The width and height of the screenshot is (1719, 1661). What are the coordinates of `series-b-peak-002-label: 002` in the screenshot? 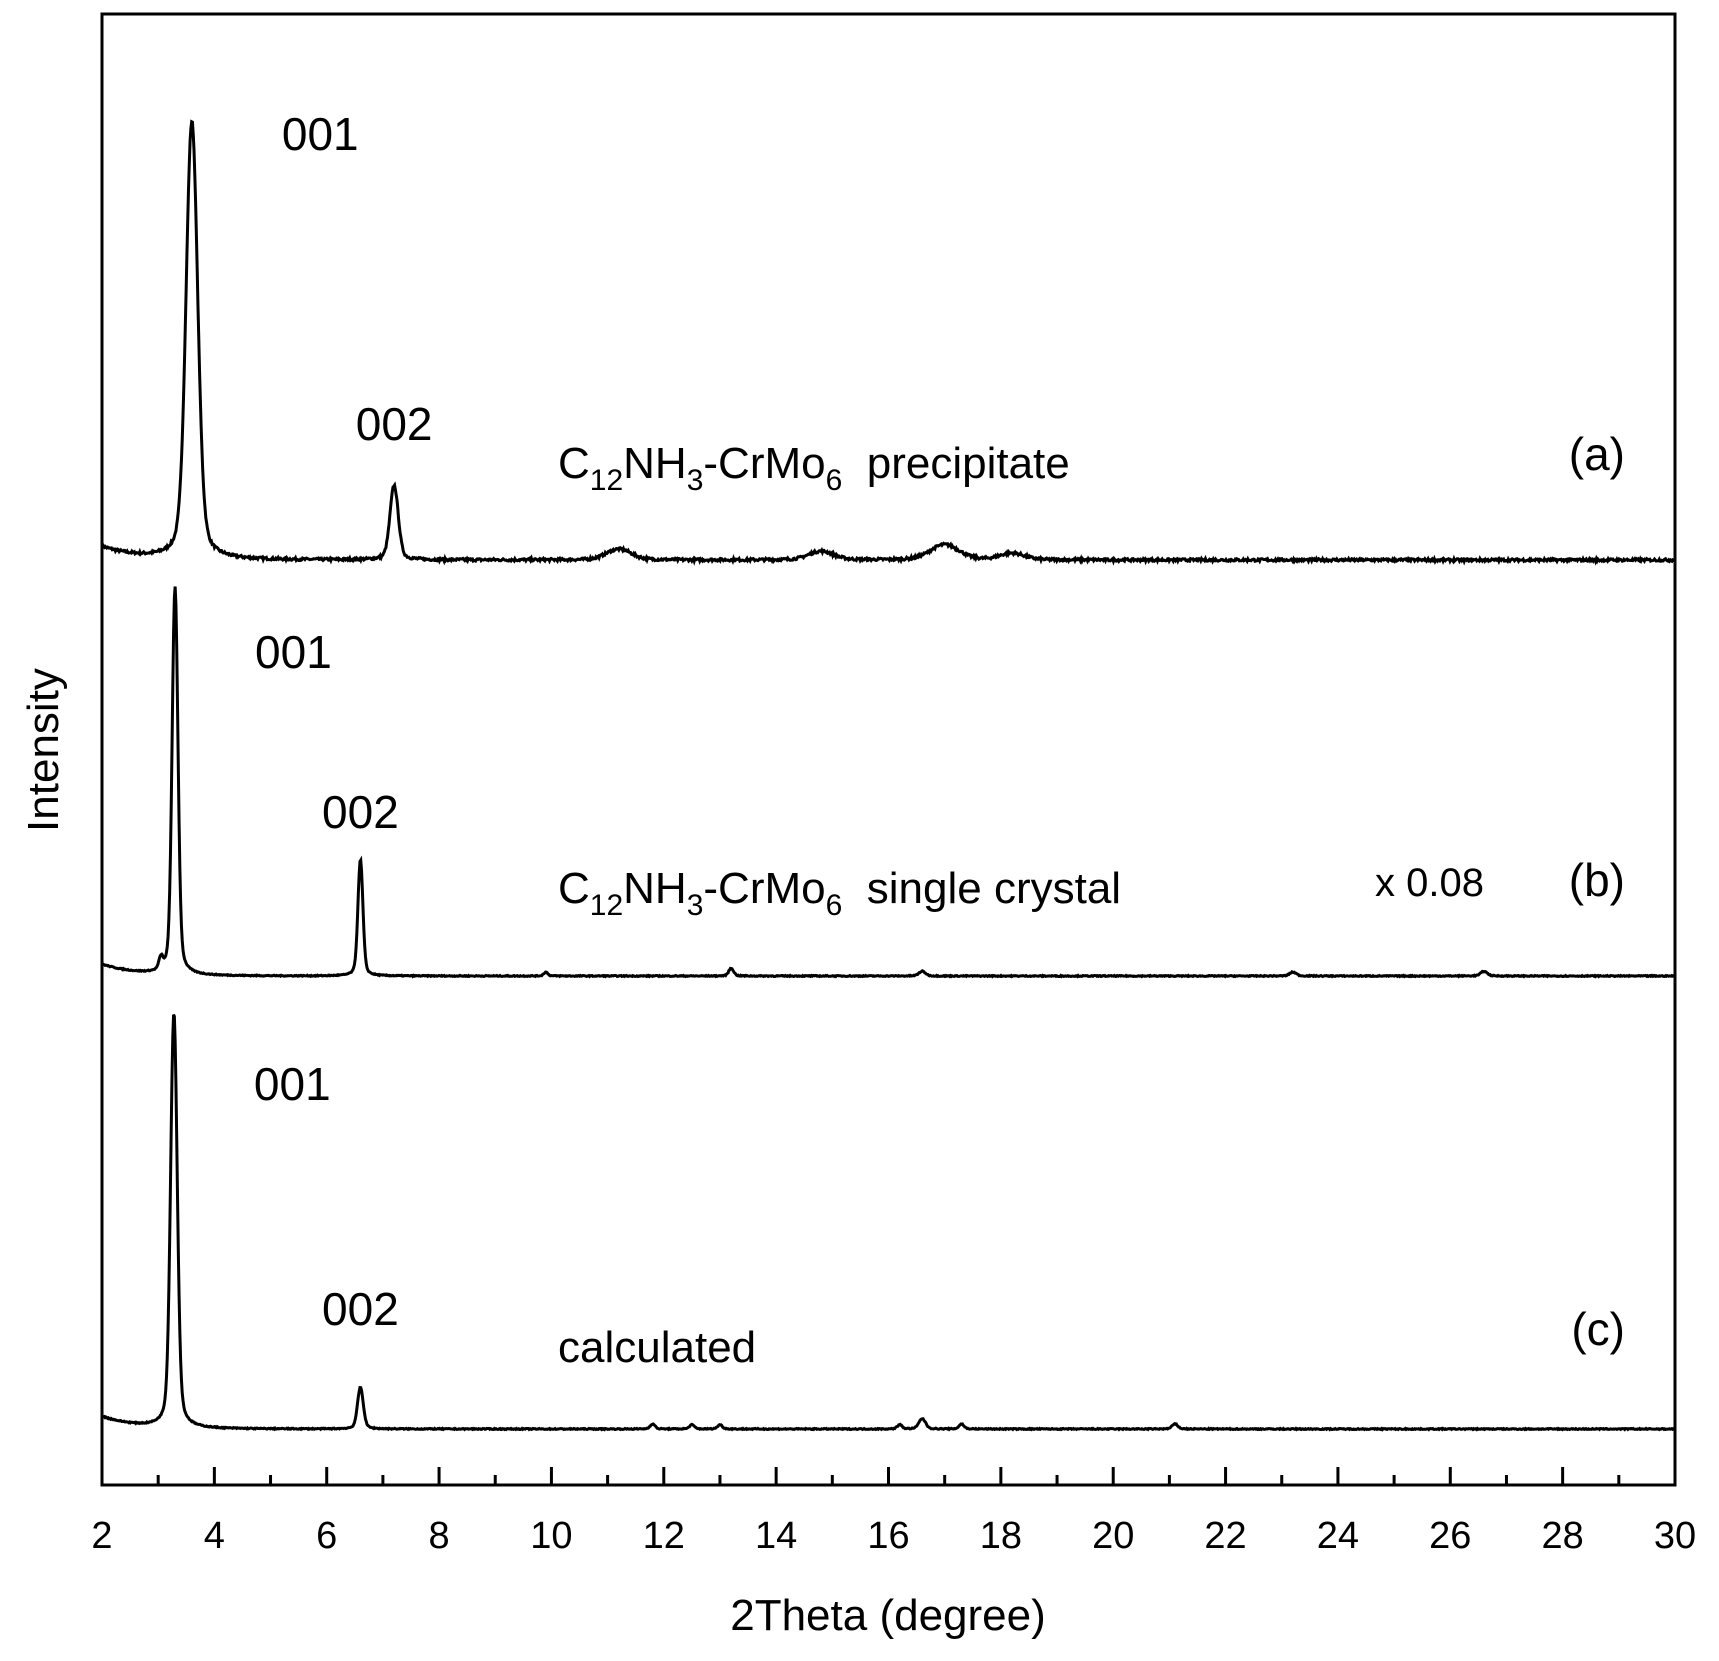 It's located at (360, 812).